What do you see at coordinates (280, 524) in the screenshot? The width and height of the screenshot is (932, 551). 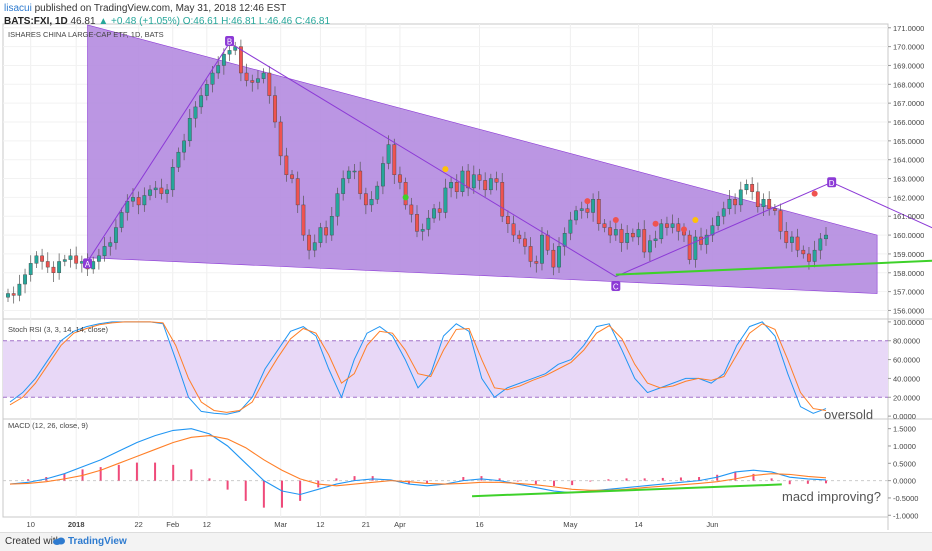 I see `time-tick-label: Mar` at bounding box center [280, 524].